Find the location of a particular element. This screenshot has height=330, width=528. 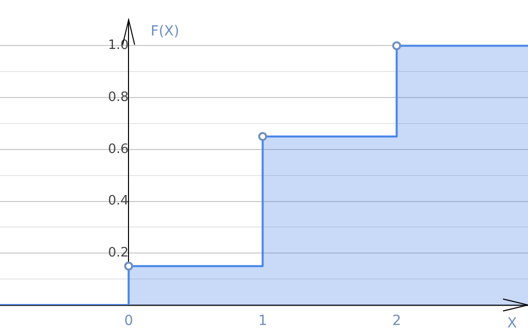

x-axis-title: X is located at coordinates (512, 323).